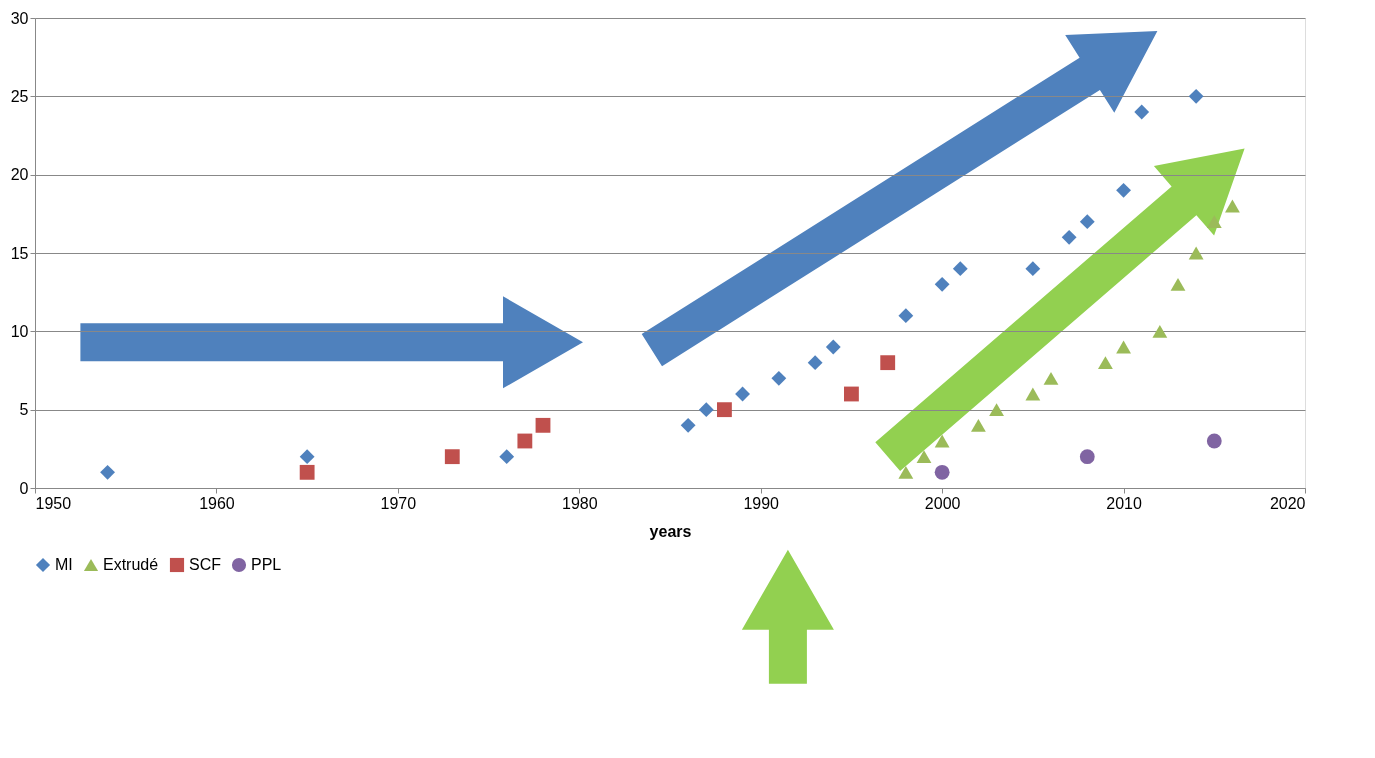  What do you see at coordinates (19, 18) in the screenshot?
I see `y-tick-label: 30` at bounding box center [19, 18].